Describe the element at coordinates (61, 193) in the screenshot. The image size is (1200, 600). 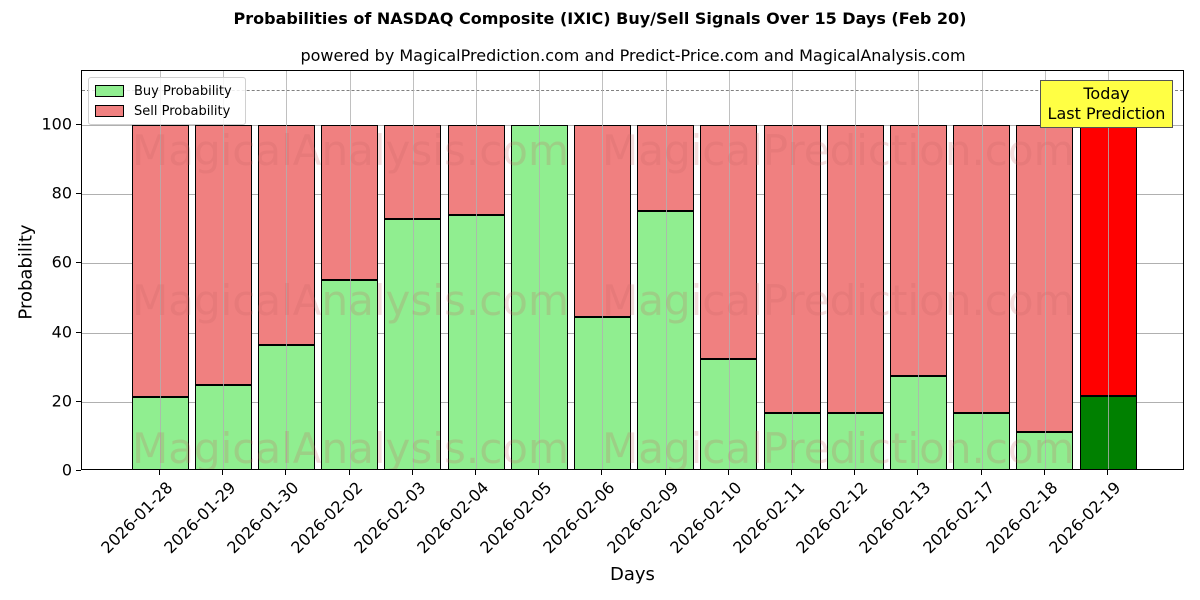
I see `y-tick-label: 80` at that location.